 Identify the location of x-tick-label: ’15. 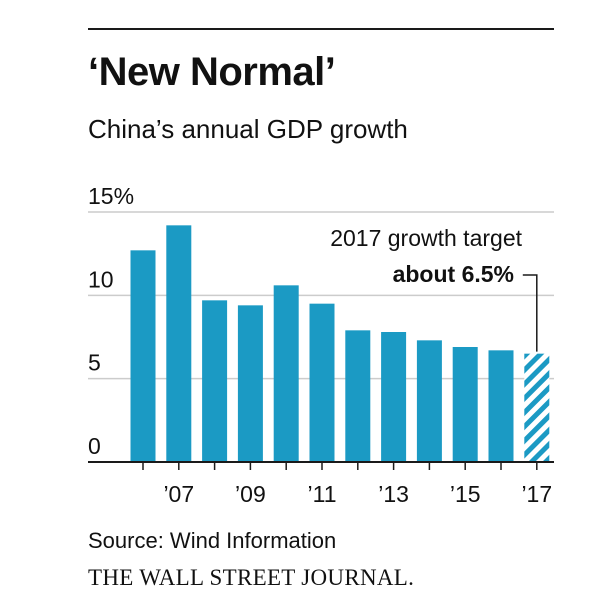
(465, 494).